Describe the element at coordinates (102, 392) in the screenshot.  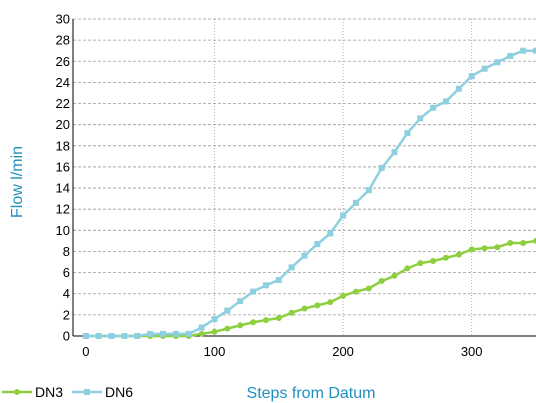
I see `legend-item-dn6: DN6` at that location.